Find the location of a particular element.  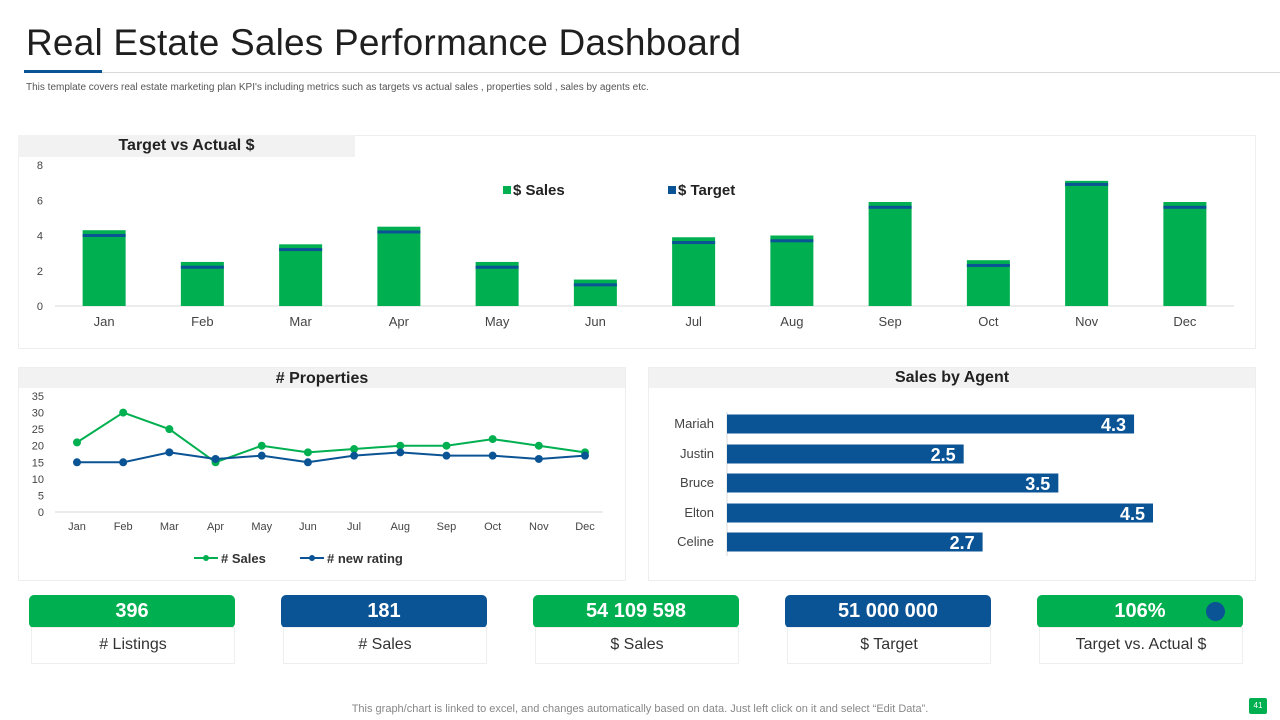

agent-label-justin: Justin is located at coordinates (697, 453).